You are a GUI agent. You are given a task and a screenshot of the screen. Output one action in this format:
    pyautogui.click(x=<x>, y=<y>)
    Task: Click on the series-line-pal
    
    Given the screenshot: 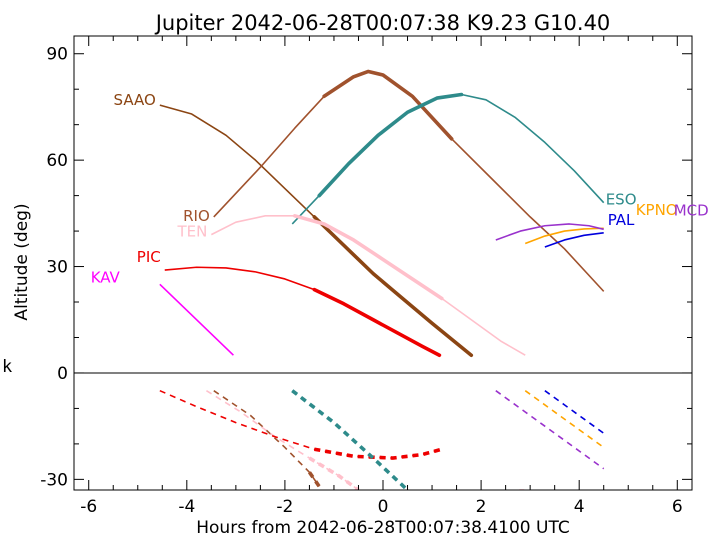 What is the action you would take?
    pyautogui.click(x=574, y=240)
    